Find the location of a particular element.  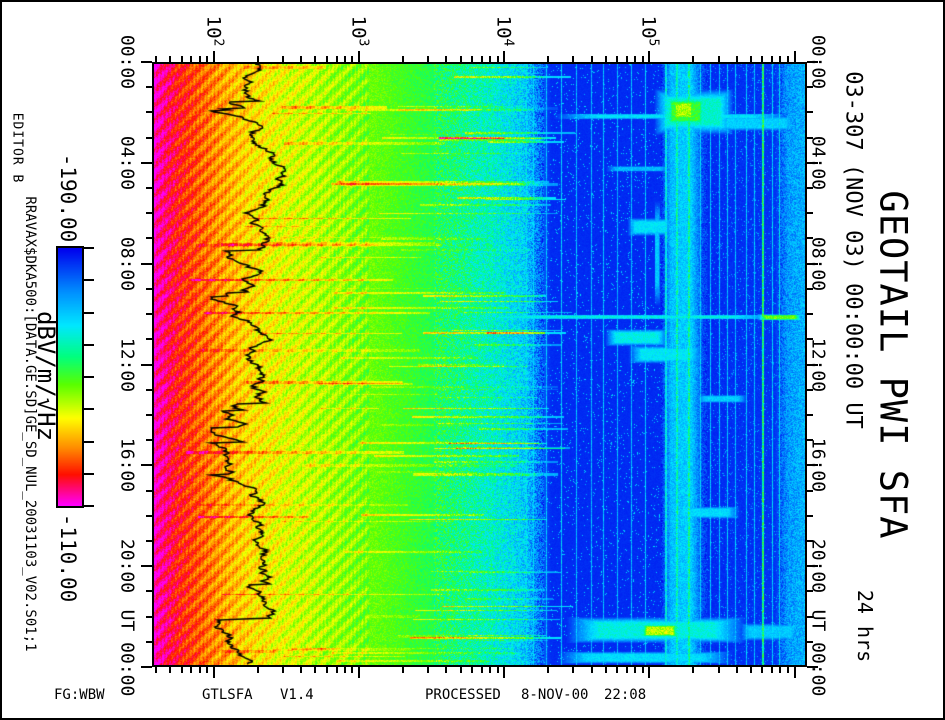

colorbar-max-label: -190.00 is located at coordinates (68, 198).